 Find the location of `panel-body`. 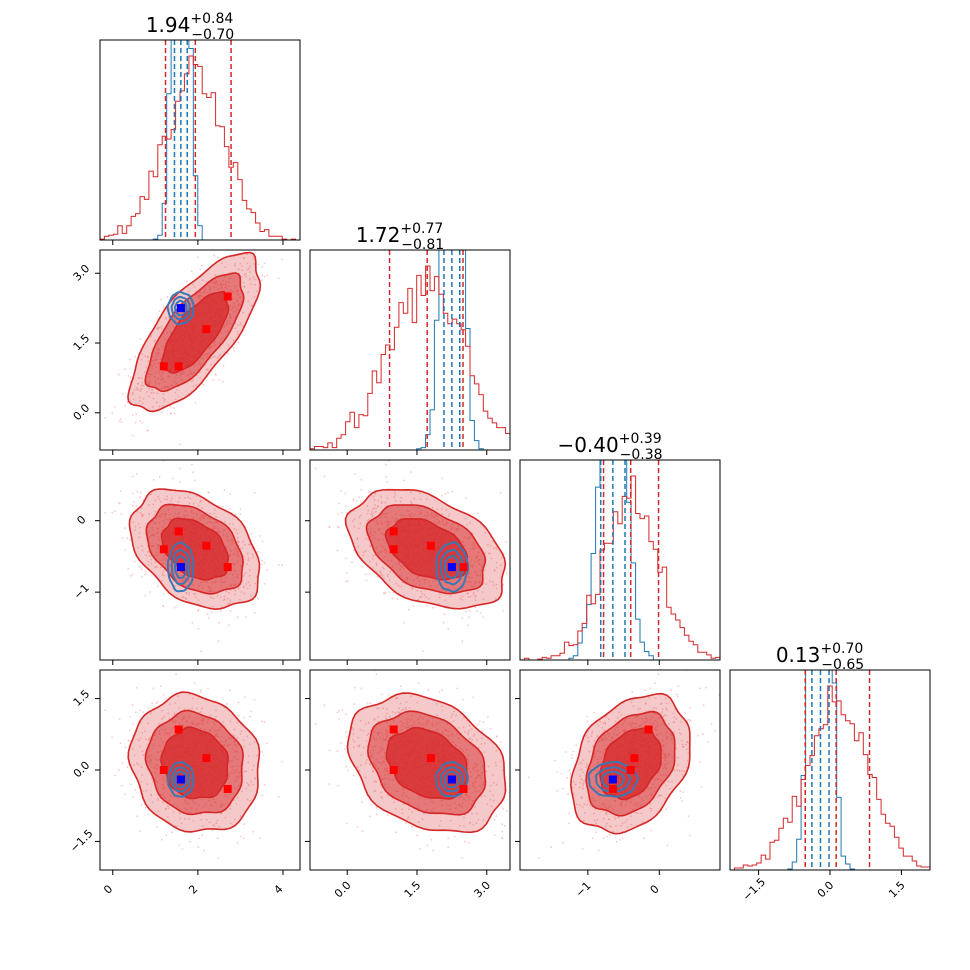

panel-body is located at coordinates (193, 348).